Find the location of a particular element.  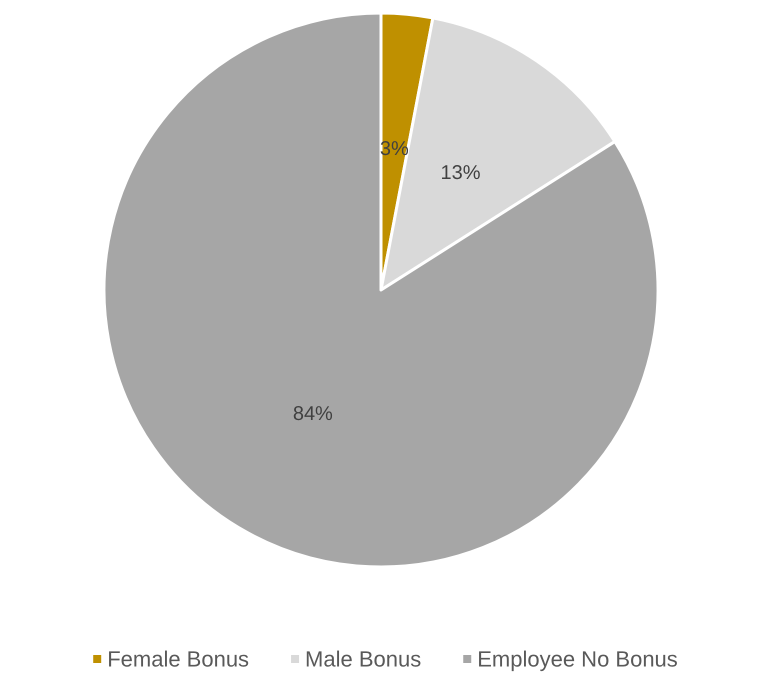

data-label: 13% is located at coordinates (460, 173).